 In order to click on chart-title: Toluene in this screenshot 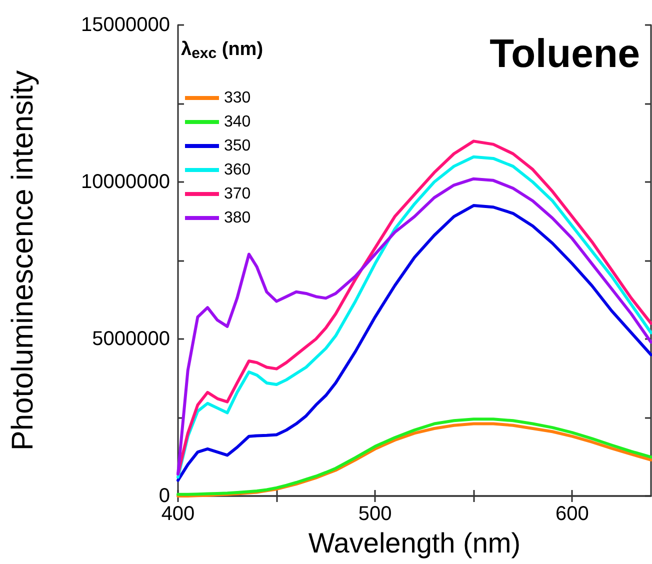, I will do `click(565, 54)`.